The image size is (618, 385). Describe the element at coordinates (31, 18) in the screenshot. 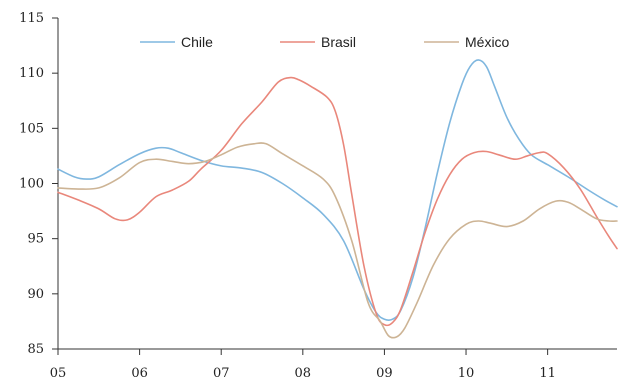

I see `y-tick-label: 115` at that location.